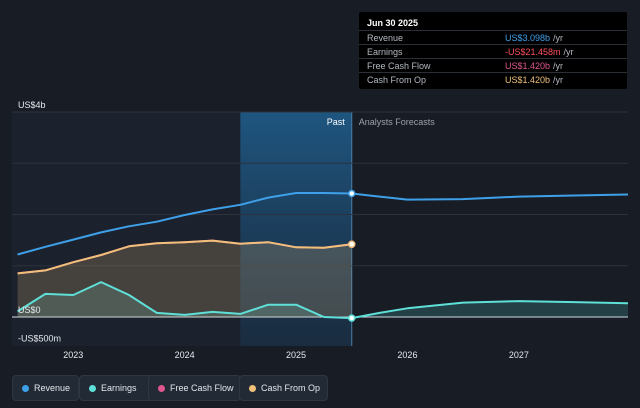 This screenshot has width=640, height=408. Describe the element at coordinates (385, 52) in the screenshot. I see `tooltip-label: Earnings` at that location.